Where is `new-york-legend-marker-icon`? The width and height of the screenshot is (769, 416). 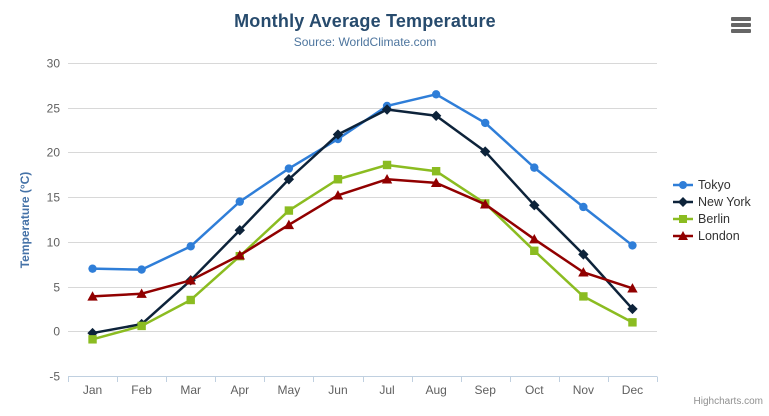 new-york-legend-marker-icon is located at coordinates (683, 201).